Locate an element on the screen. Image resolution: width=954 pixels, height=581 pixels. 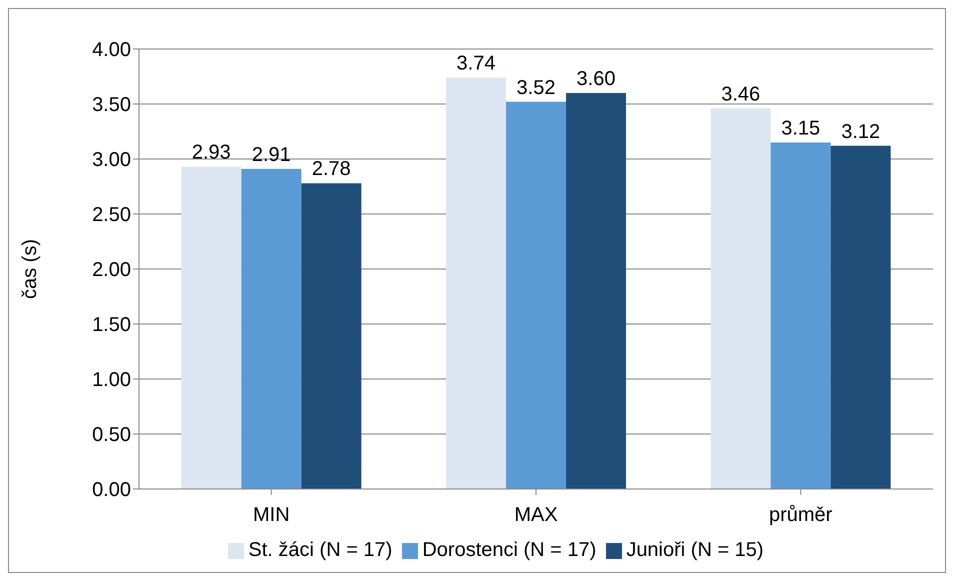
x-tick-label: MIN is located at coordinates (271, 515).